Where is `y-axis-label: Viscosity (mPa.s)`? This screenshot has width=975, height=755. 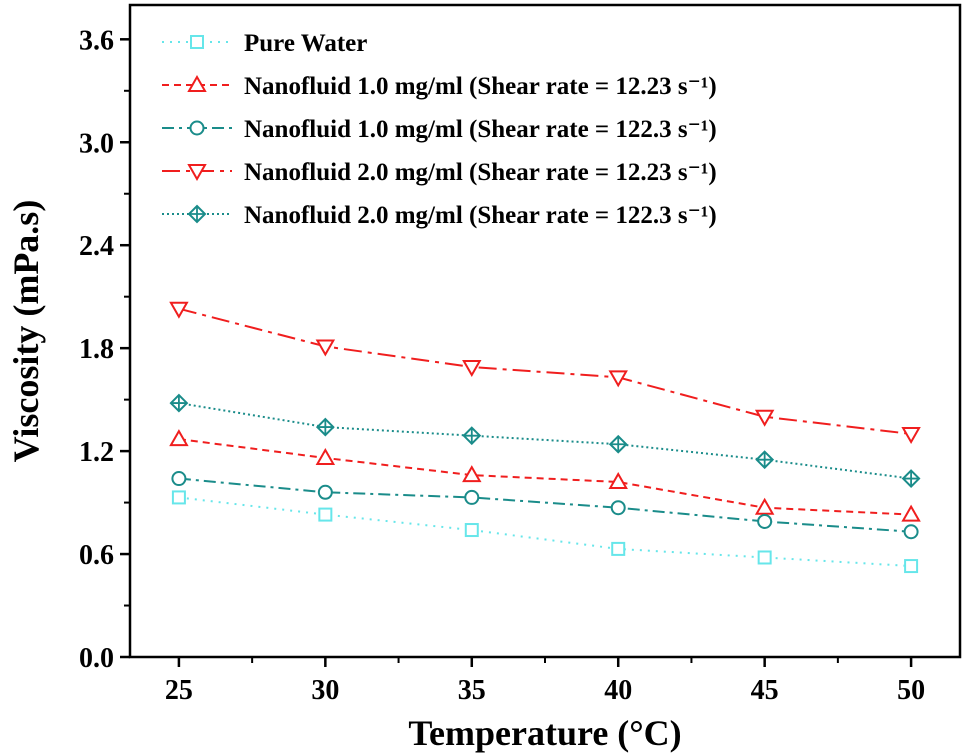 y-axis-label: Viscosity (mPa.s) is located at coordinates (26, 331).